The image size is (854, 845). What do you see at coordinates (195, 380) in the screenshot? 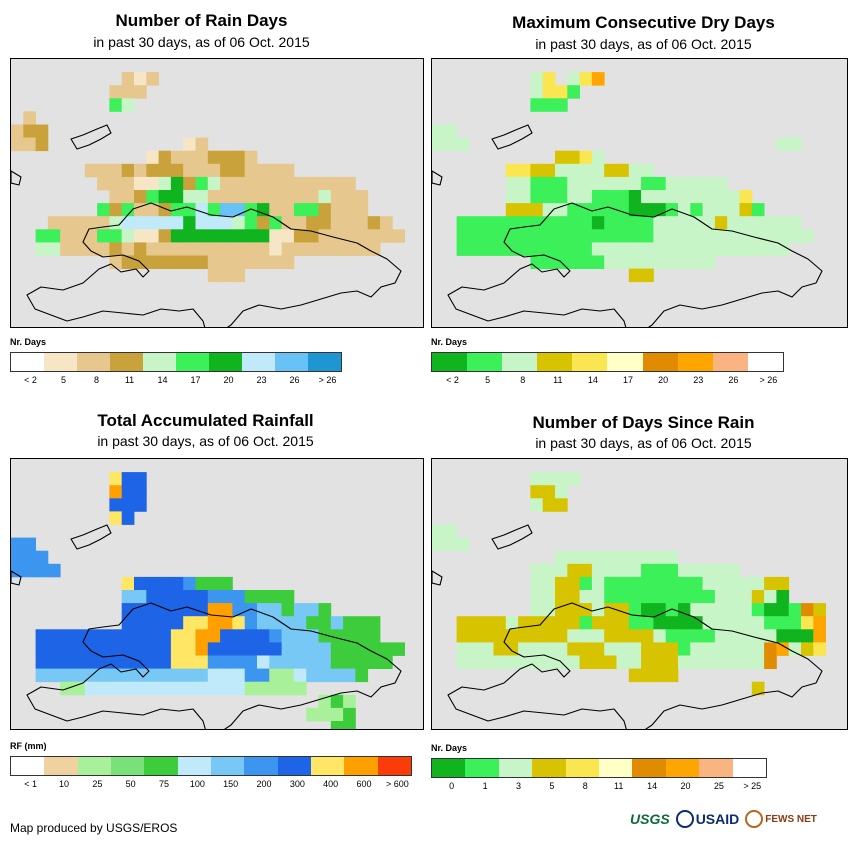
I see `legend-tick-label: 17` at bounding box center [195, 380].